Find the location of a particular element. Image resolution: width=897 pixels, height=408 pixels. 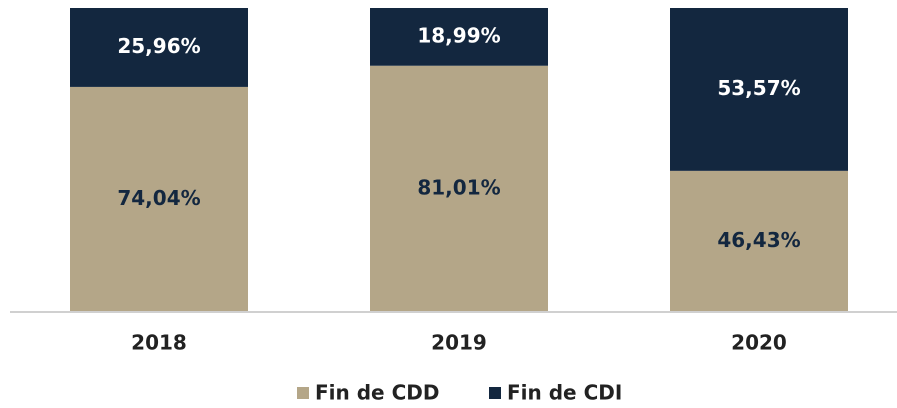

x-tick-label: 2019 is located at coordinates (459, 343).